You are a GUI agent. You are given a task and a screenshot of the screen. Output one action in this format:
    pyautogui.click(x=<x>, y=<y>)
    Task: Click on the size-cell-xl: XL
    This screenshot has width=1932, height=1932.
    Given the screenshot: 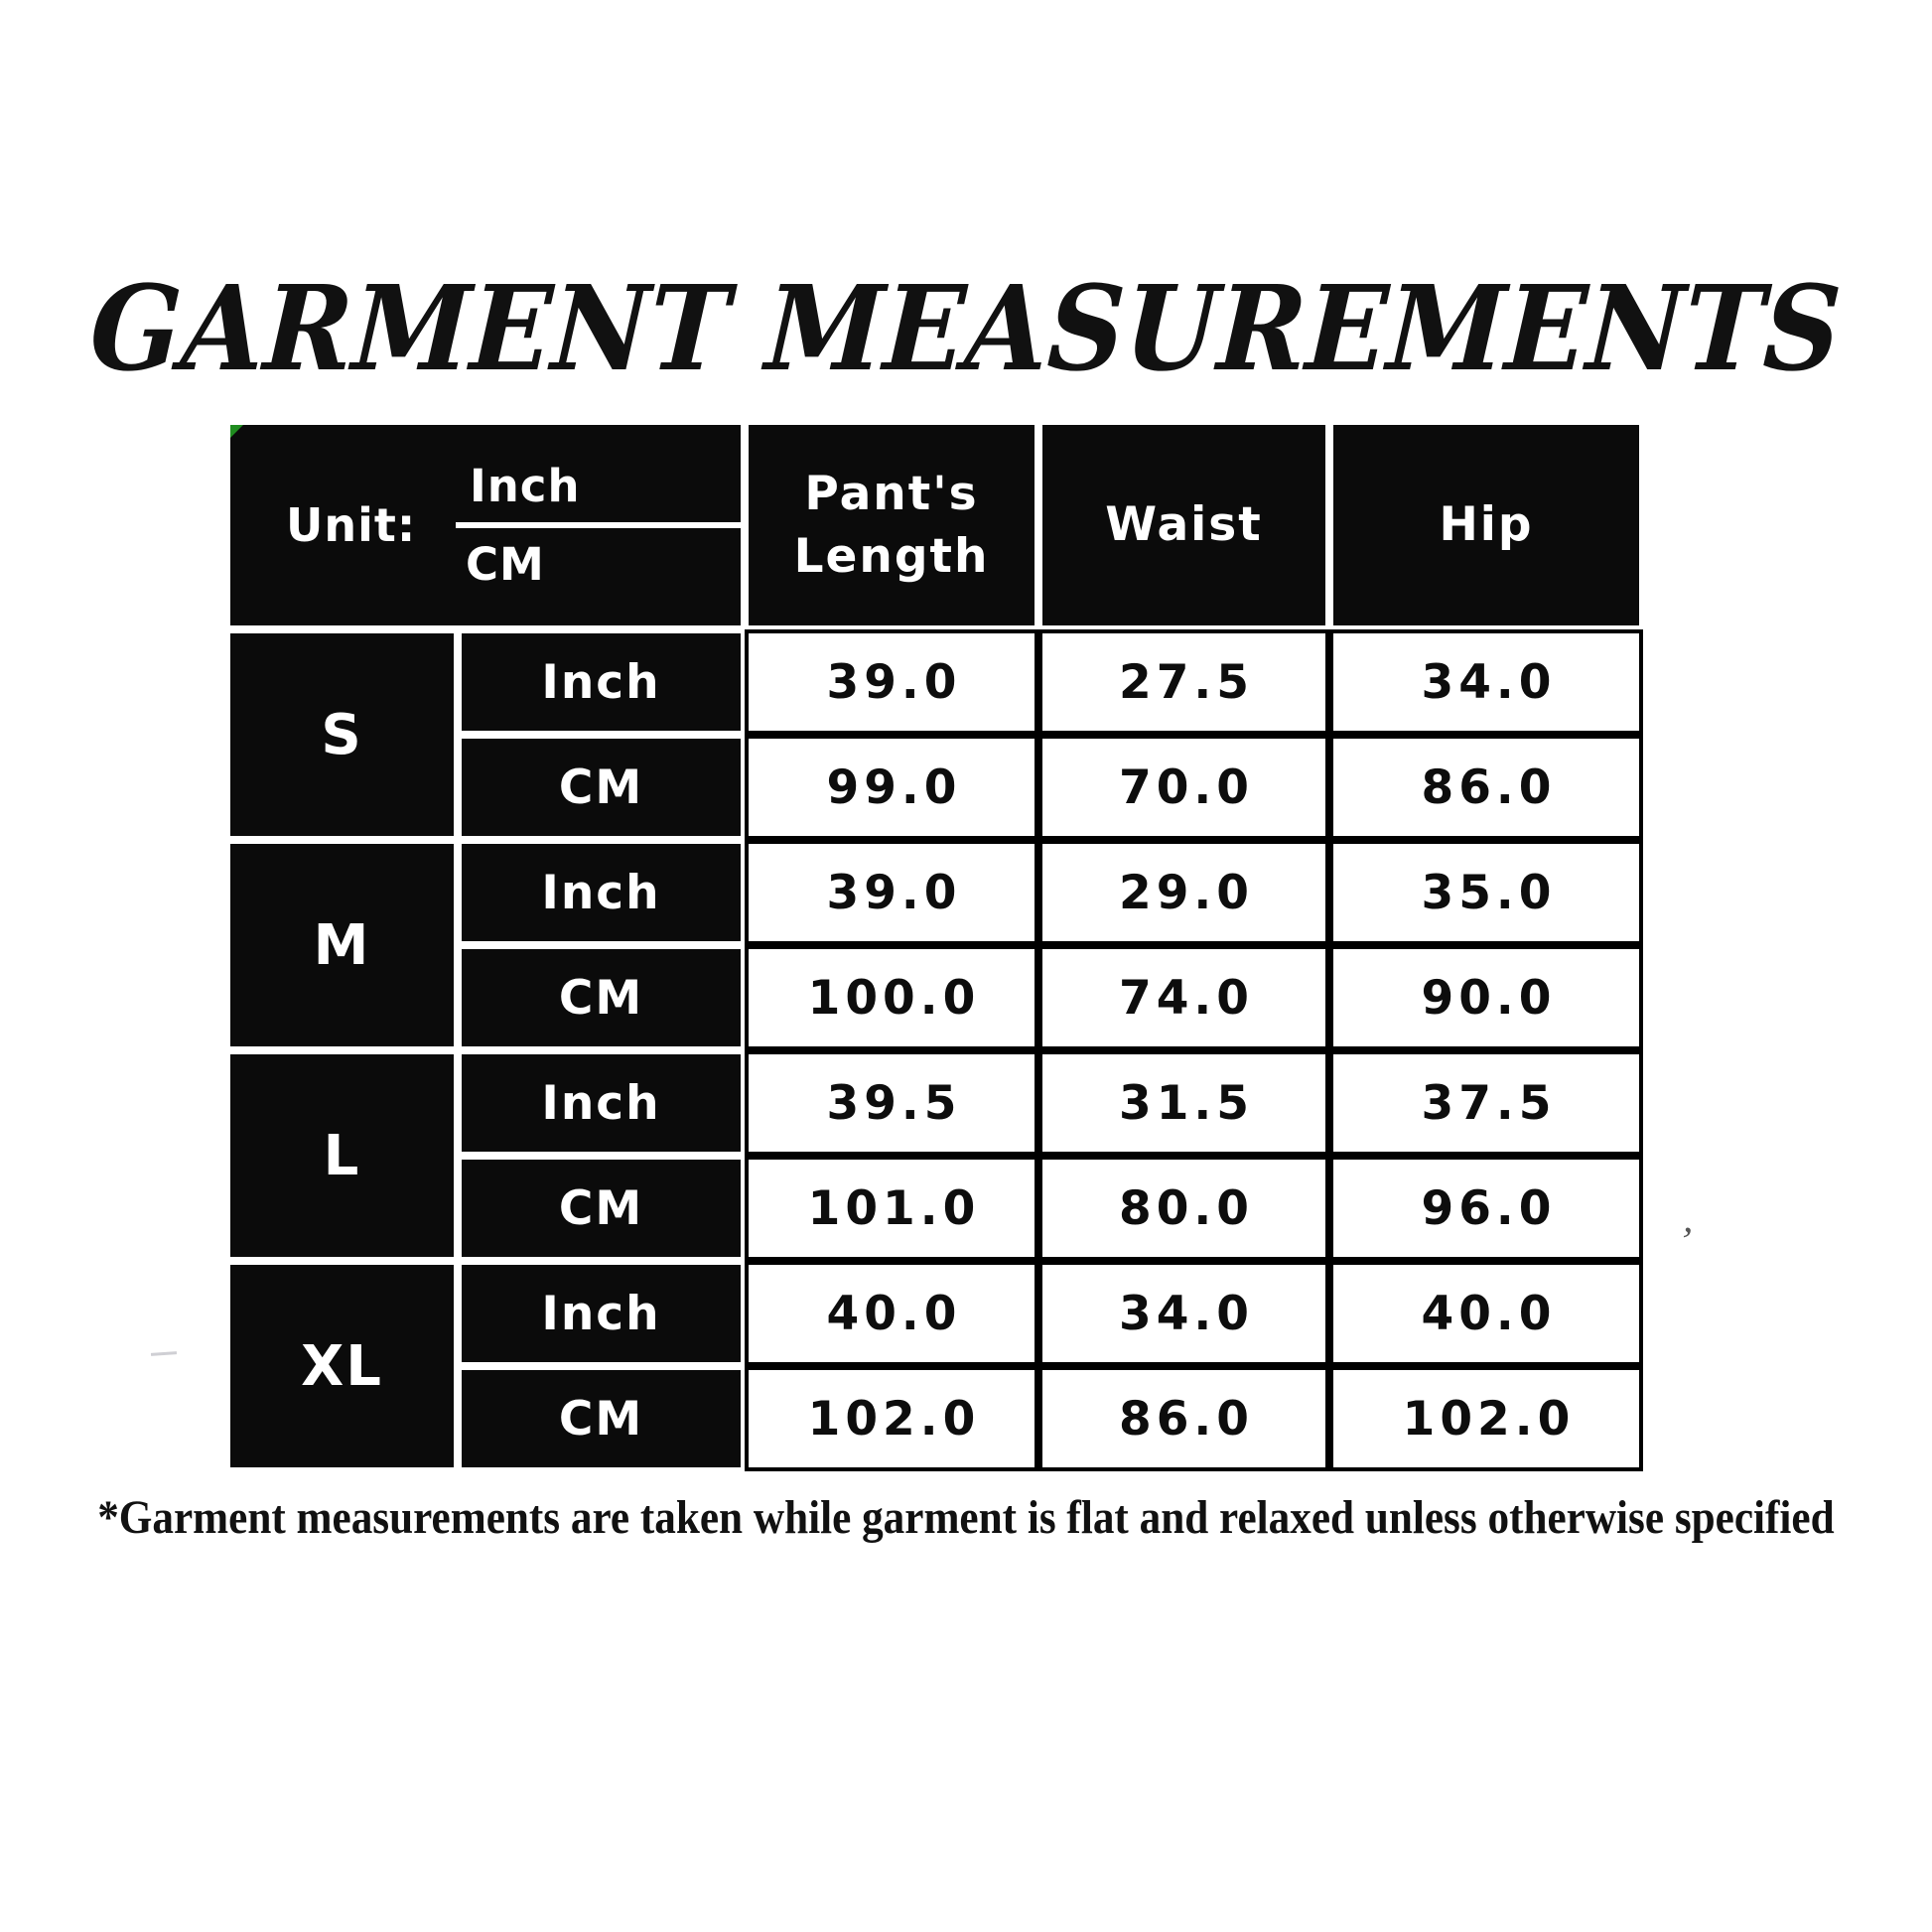 What is the action you would take?
    pyautogui.click(x=342, y=1366)
    